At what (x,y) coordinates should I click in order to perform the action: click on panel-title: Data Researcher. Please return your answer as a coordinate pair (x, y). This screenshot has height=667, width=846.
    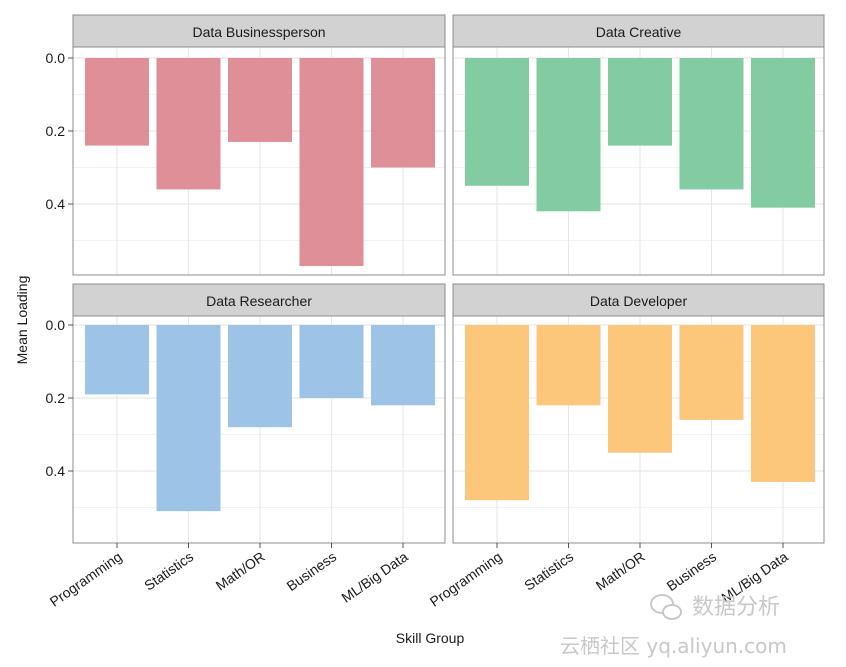
    Looking at the image, I should click on (259, 301).